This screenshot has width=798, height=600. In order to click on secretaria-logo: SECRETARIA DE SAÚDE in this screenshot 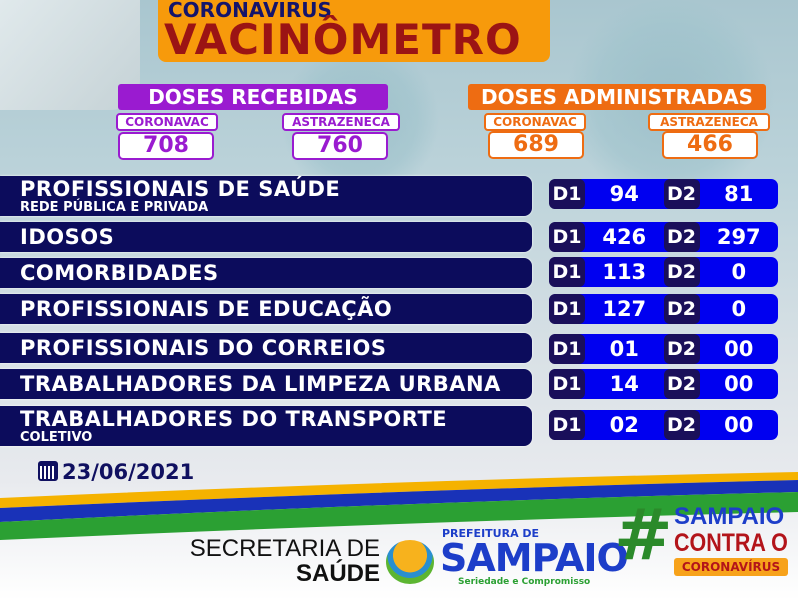, I will do `click(282, 561)`.